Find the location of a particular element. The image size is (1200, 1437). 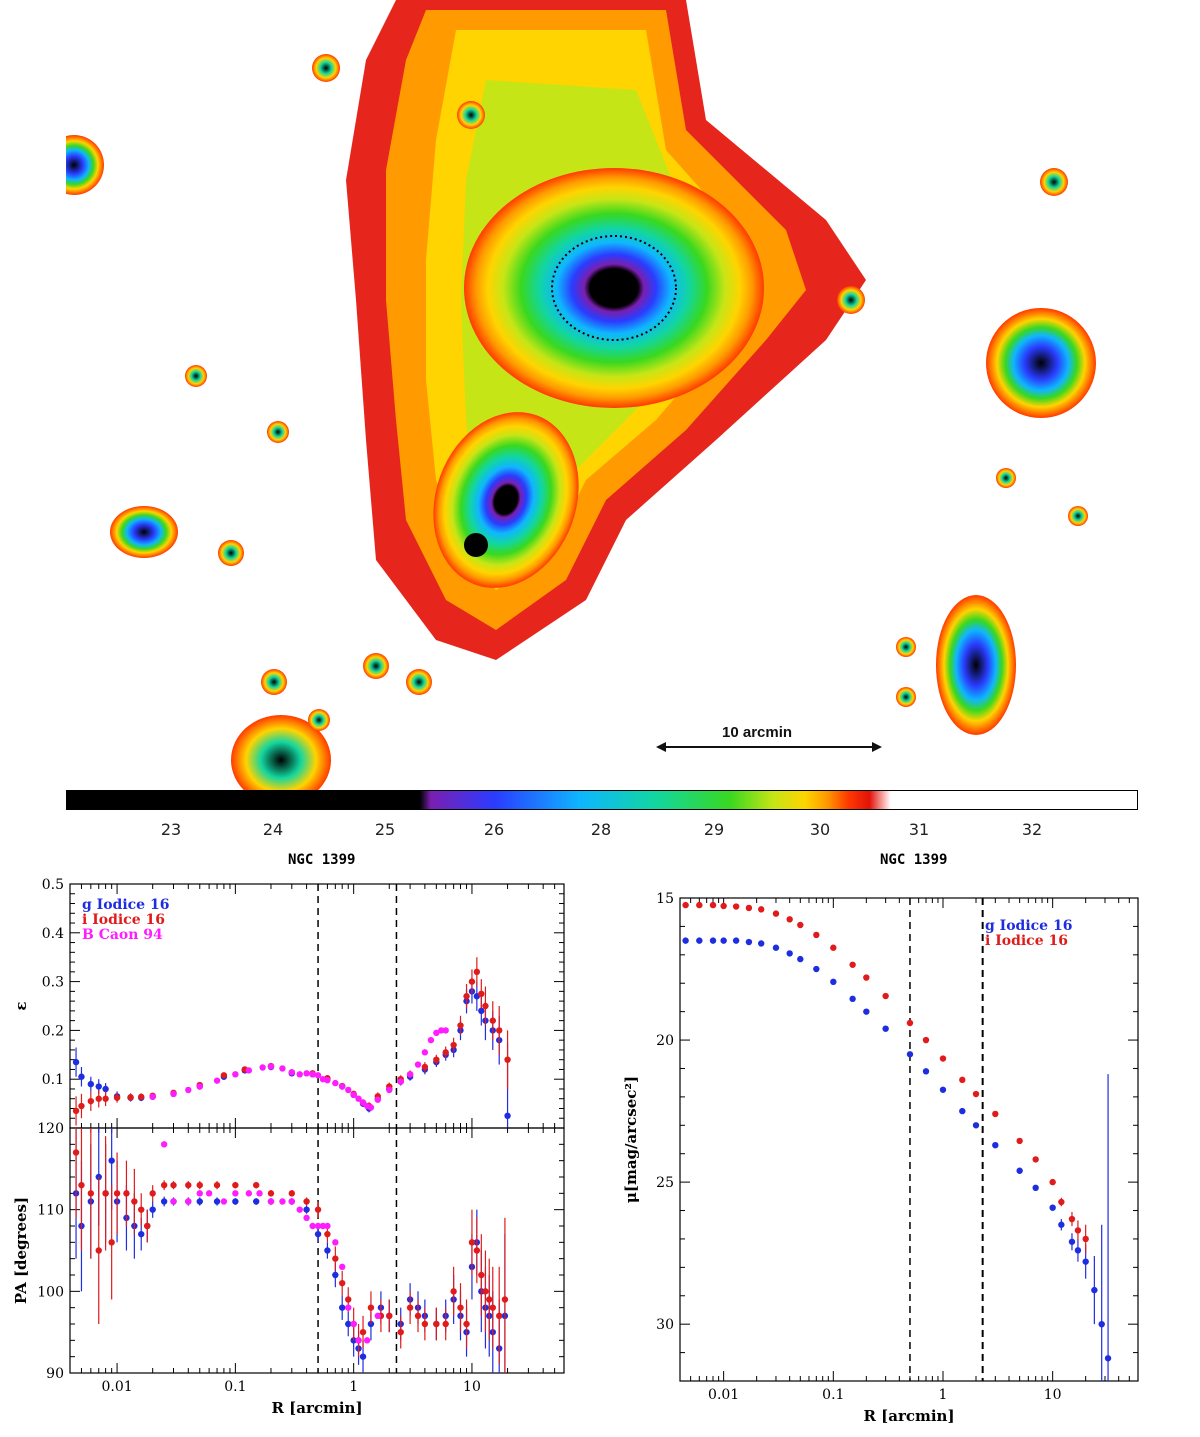

galaxy-pair-lower-right is located at coordinates (976, 665).